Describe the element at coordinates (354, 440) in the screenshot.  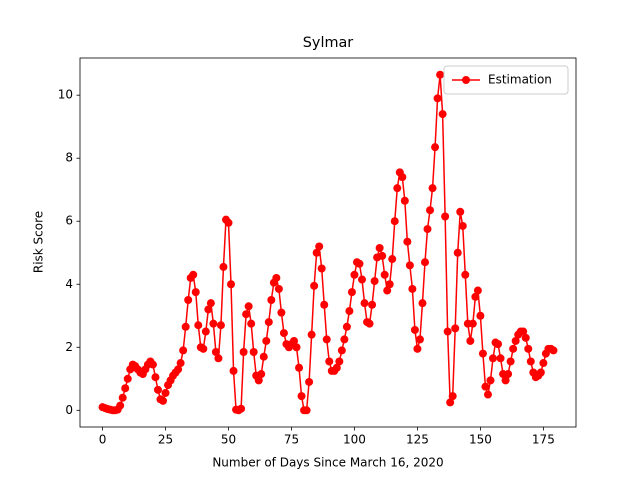
I see `x-tick-label: 100` at that location.